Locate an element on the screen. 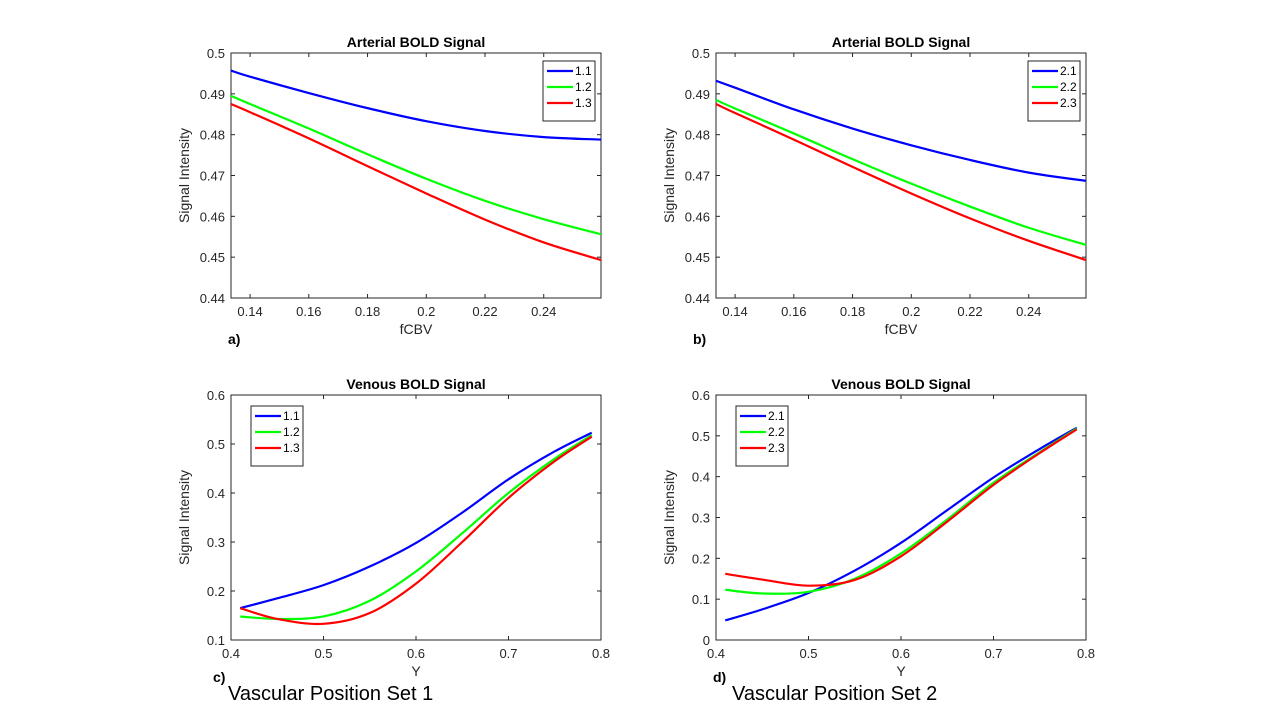 This screenshot has width=1280, height=720. panel-label: d) is located at coordinates (719, 677).